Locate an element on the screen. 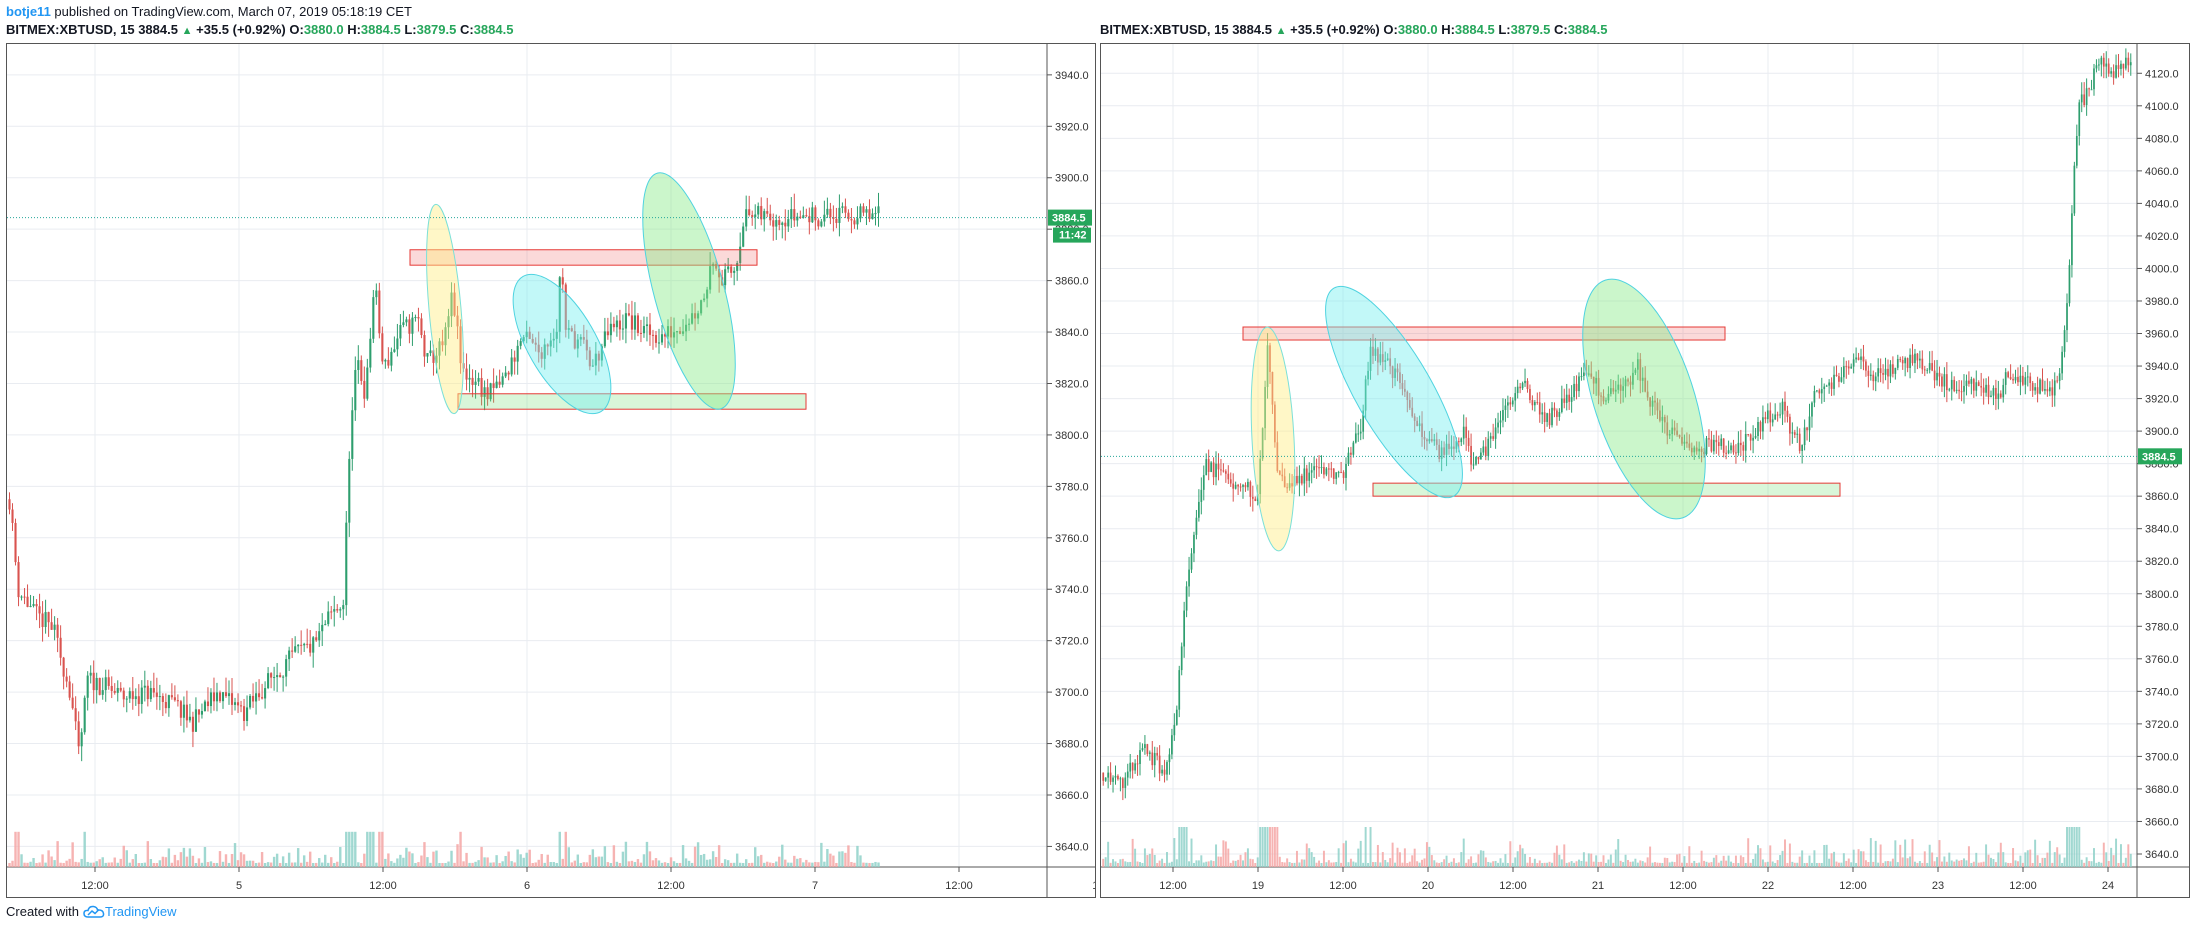 Image resolution: width=2194 pixels, height=930 pixels. author-name: botje11 is located at coordinates (28, 11).